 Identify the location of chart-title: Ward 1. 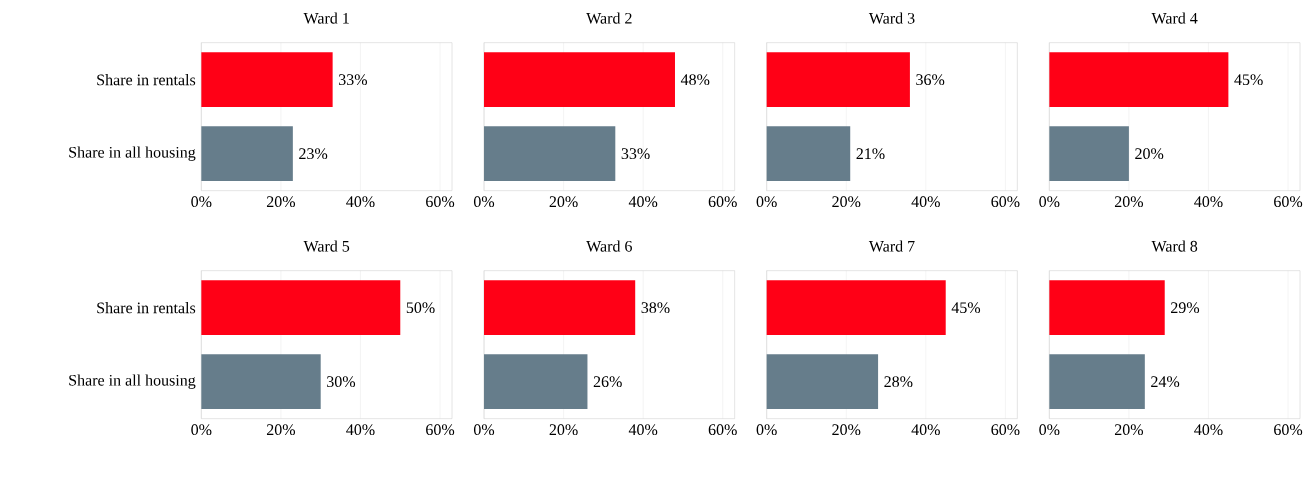
(326, 18).